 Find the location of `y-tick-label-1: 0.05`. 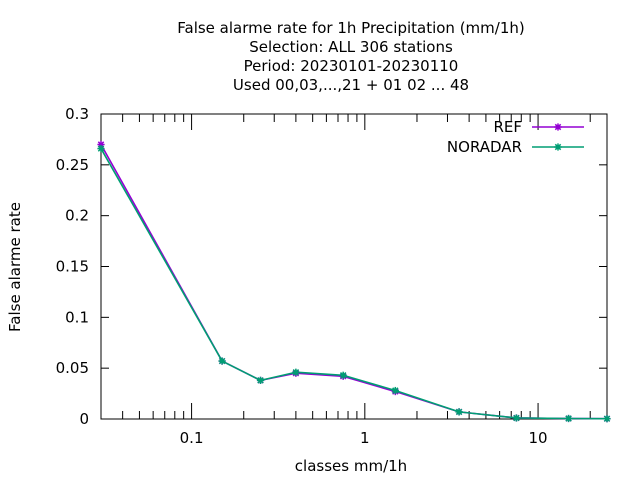

y-tick-label-1: 0.05 is located at coordinates (72, 368).